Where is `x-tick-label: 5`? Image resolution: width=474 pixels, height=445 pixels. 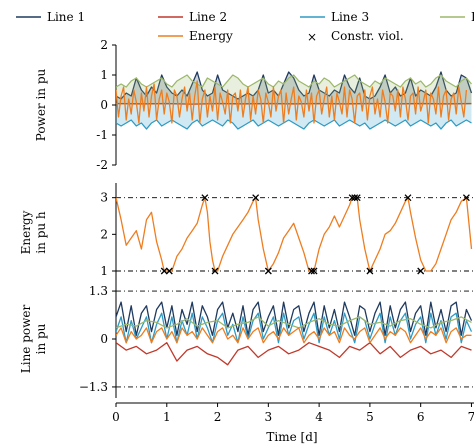
x-tick-label: 5 is located at coordinates (370, 417).